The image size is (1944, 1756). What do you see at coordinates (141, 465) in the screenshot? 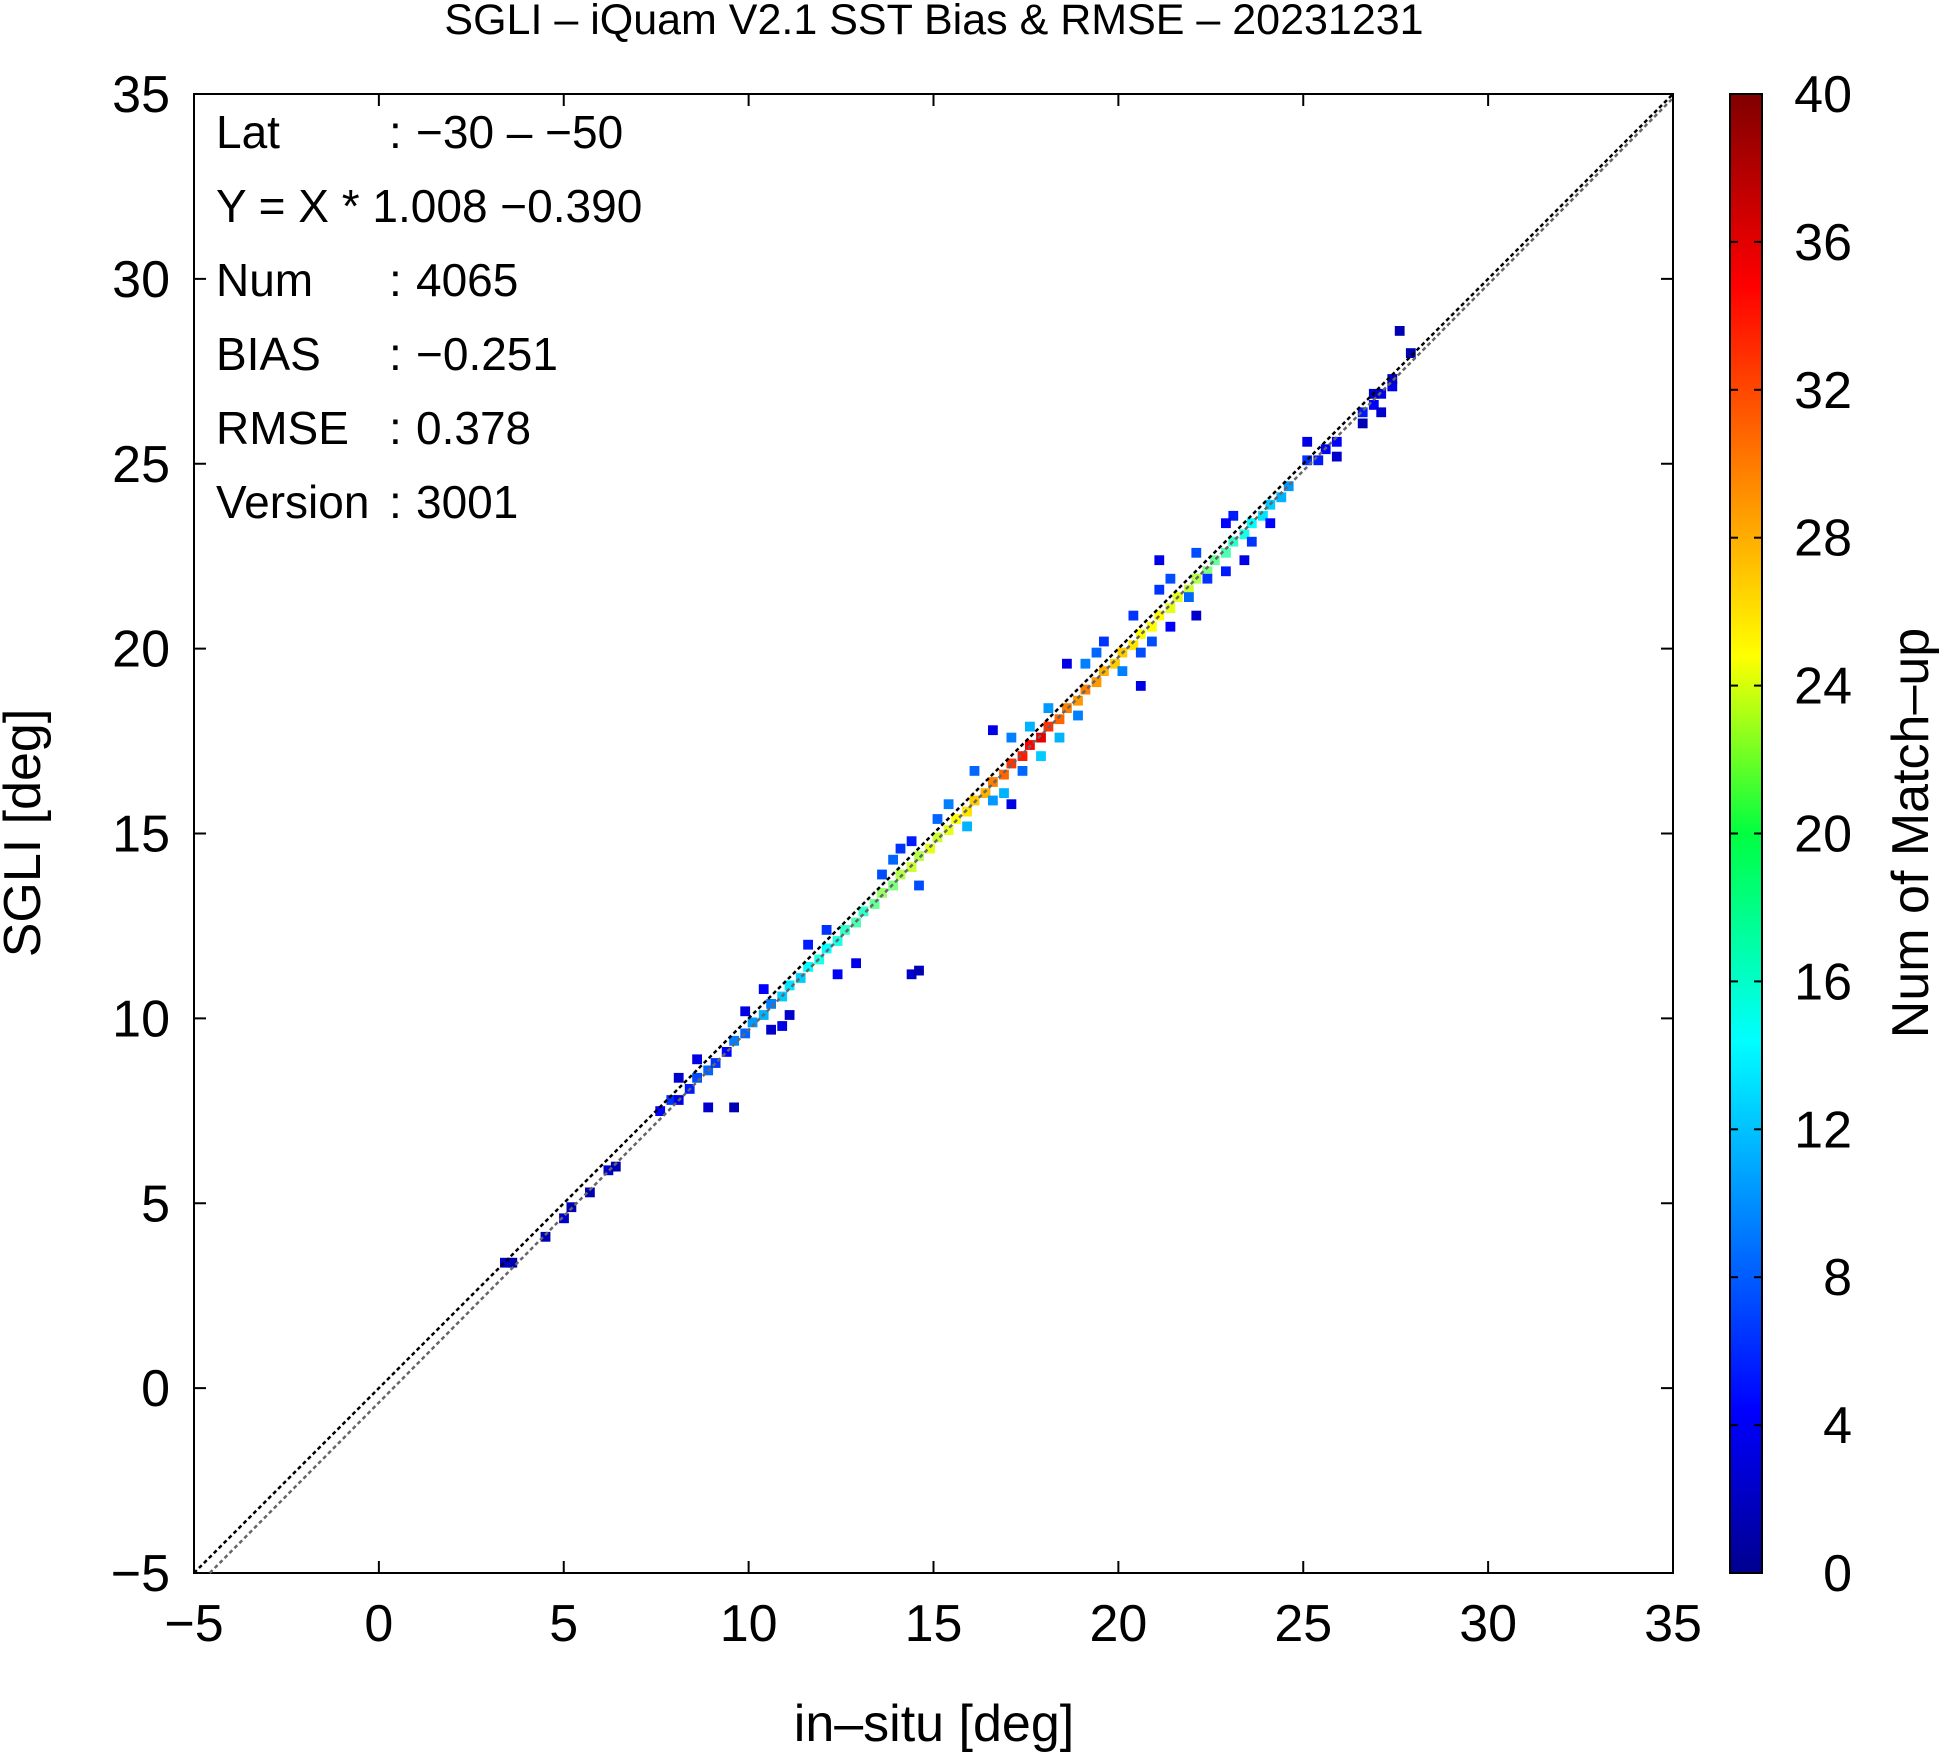
I see `y-tick-label: 25` at bounding box center [141, 465].